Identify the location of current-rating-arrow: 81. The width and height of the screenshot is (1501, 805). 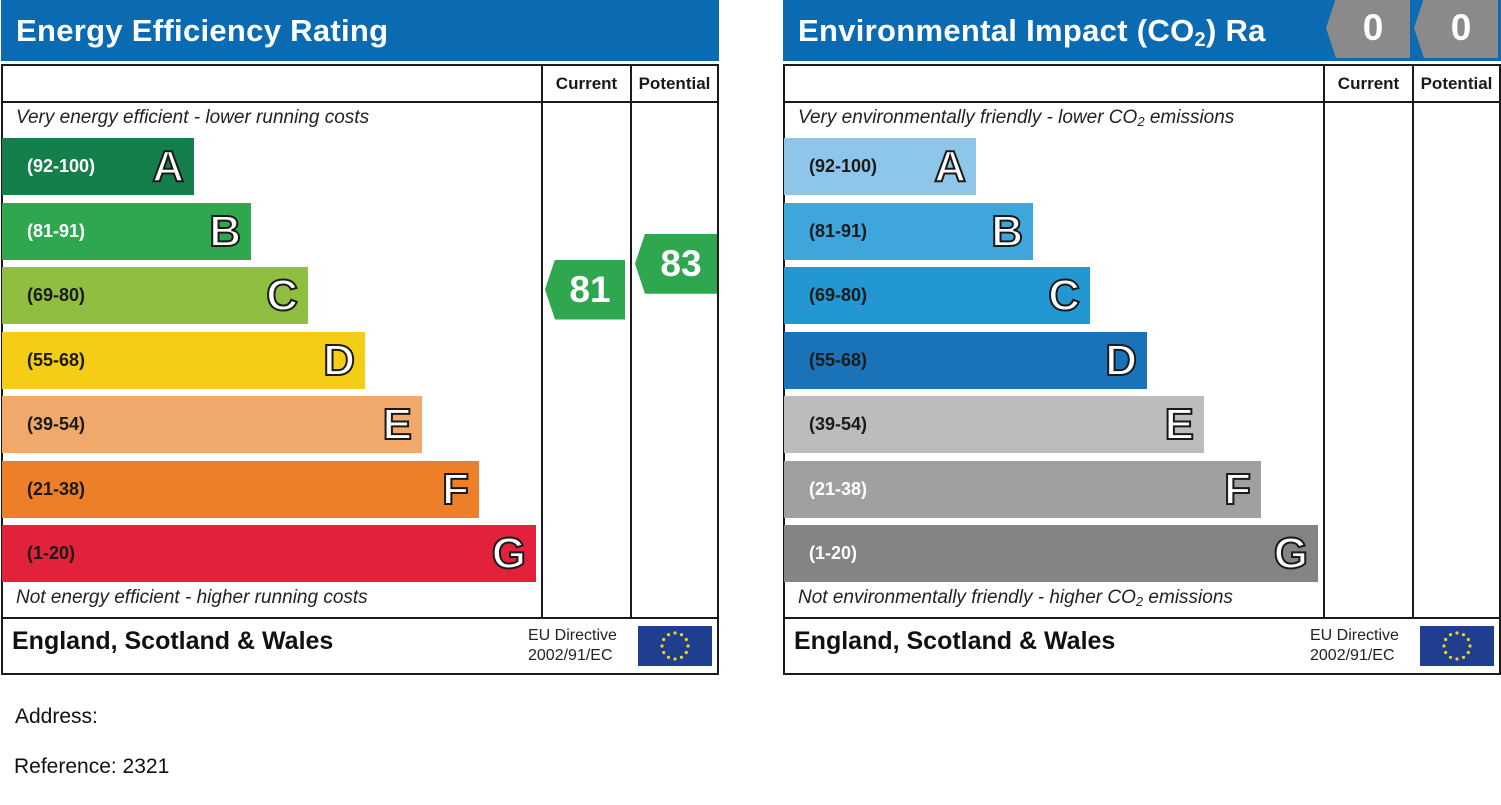
(585, 289).